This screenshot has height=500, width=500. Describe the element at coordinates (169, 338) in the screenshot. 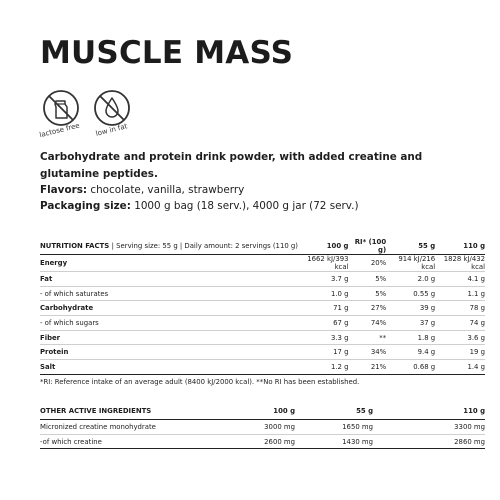

I see `nutrient-name: Fiber` at that location.